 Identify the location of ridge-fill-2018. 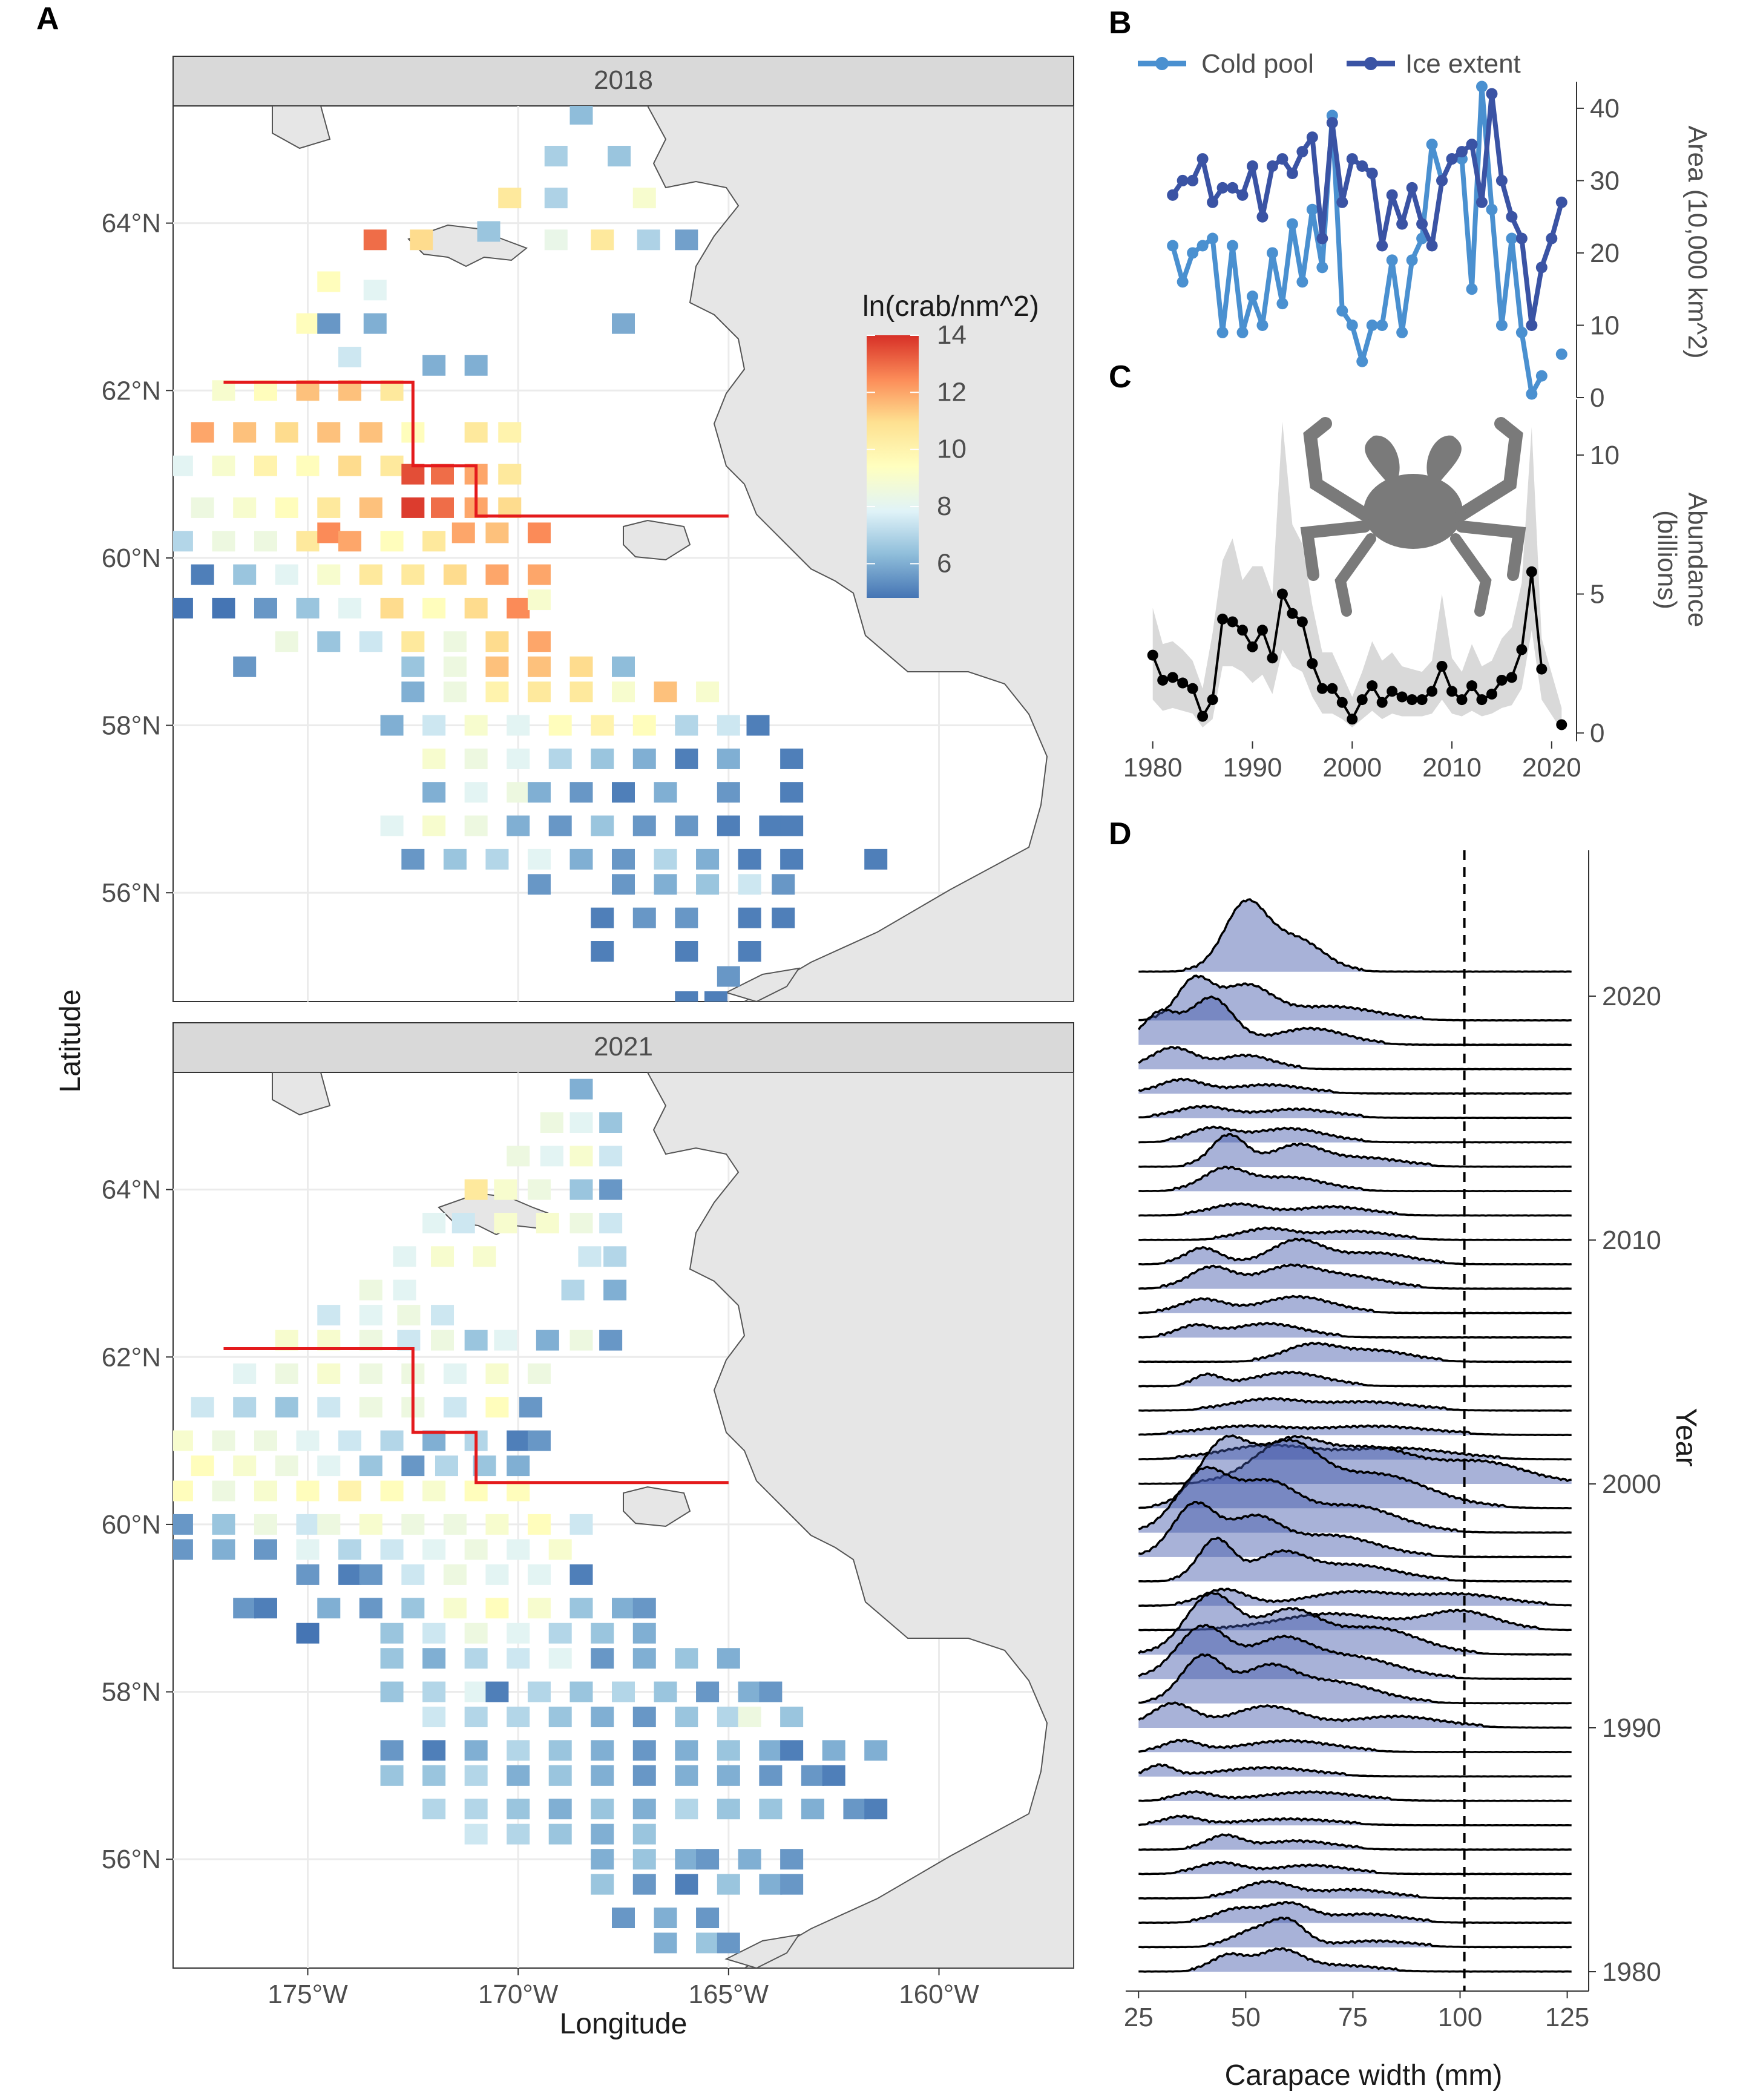
(1355, 1020).